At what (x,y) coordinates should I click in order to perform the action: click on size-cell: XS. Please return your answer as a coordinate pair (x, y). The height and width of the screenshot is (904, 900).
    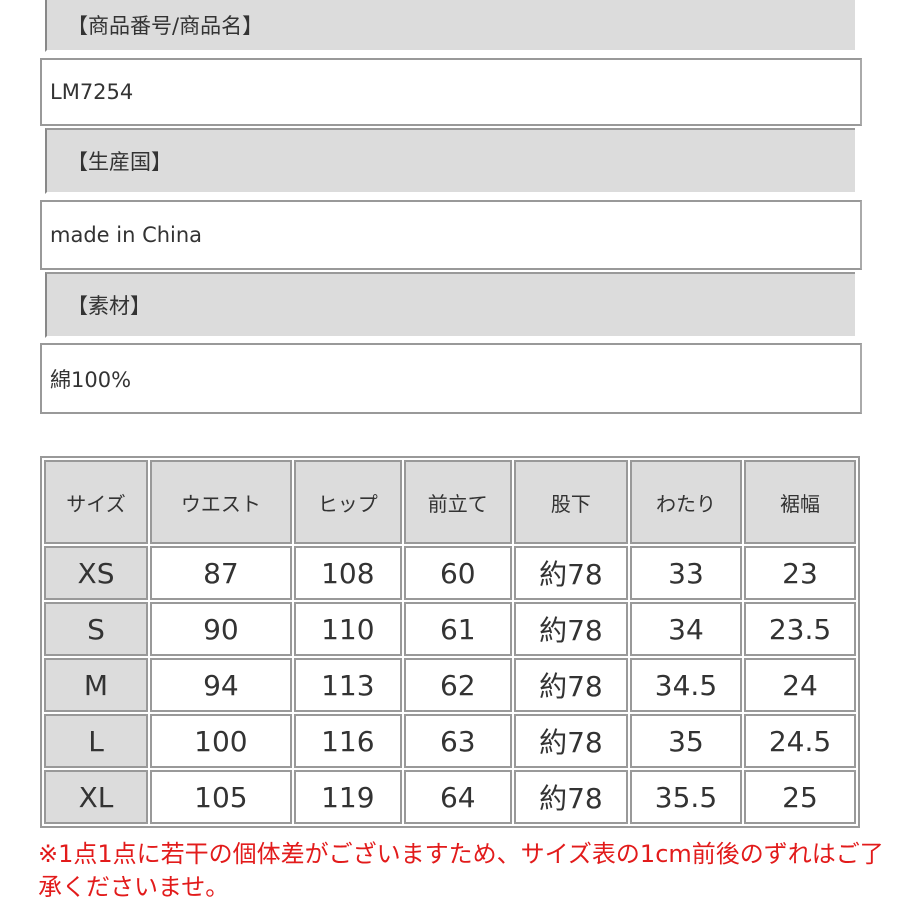
    Looking at the image, I should click on (96, 573).